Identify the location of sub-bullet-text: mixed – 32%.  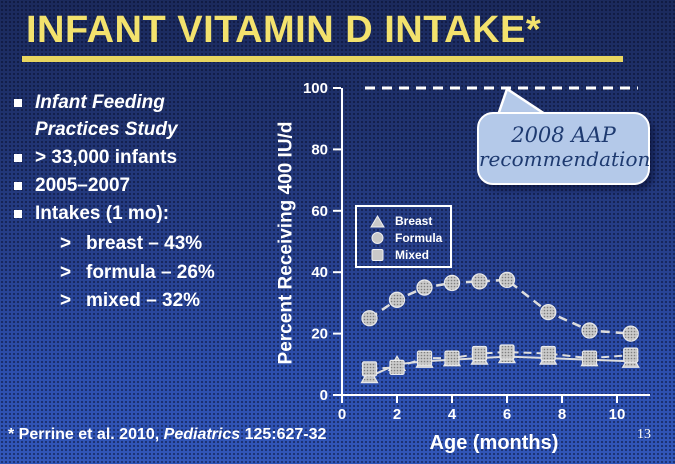
(143, 300).